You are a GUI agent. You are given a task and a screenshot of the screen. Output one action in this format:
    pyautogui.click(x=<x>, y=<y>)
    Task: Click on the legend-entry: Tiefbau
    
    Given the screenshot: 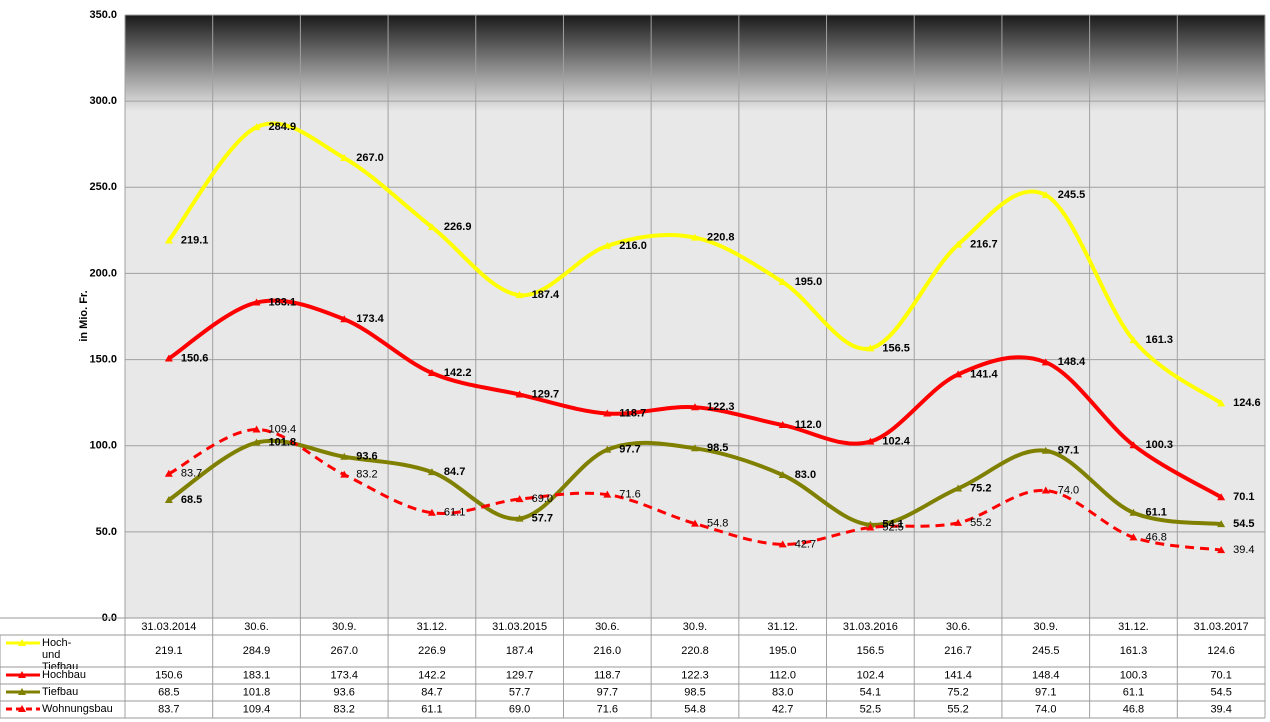 What is the action you would take?
    pyautogui.click(x=60, y=692)
    